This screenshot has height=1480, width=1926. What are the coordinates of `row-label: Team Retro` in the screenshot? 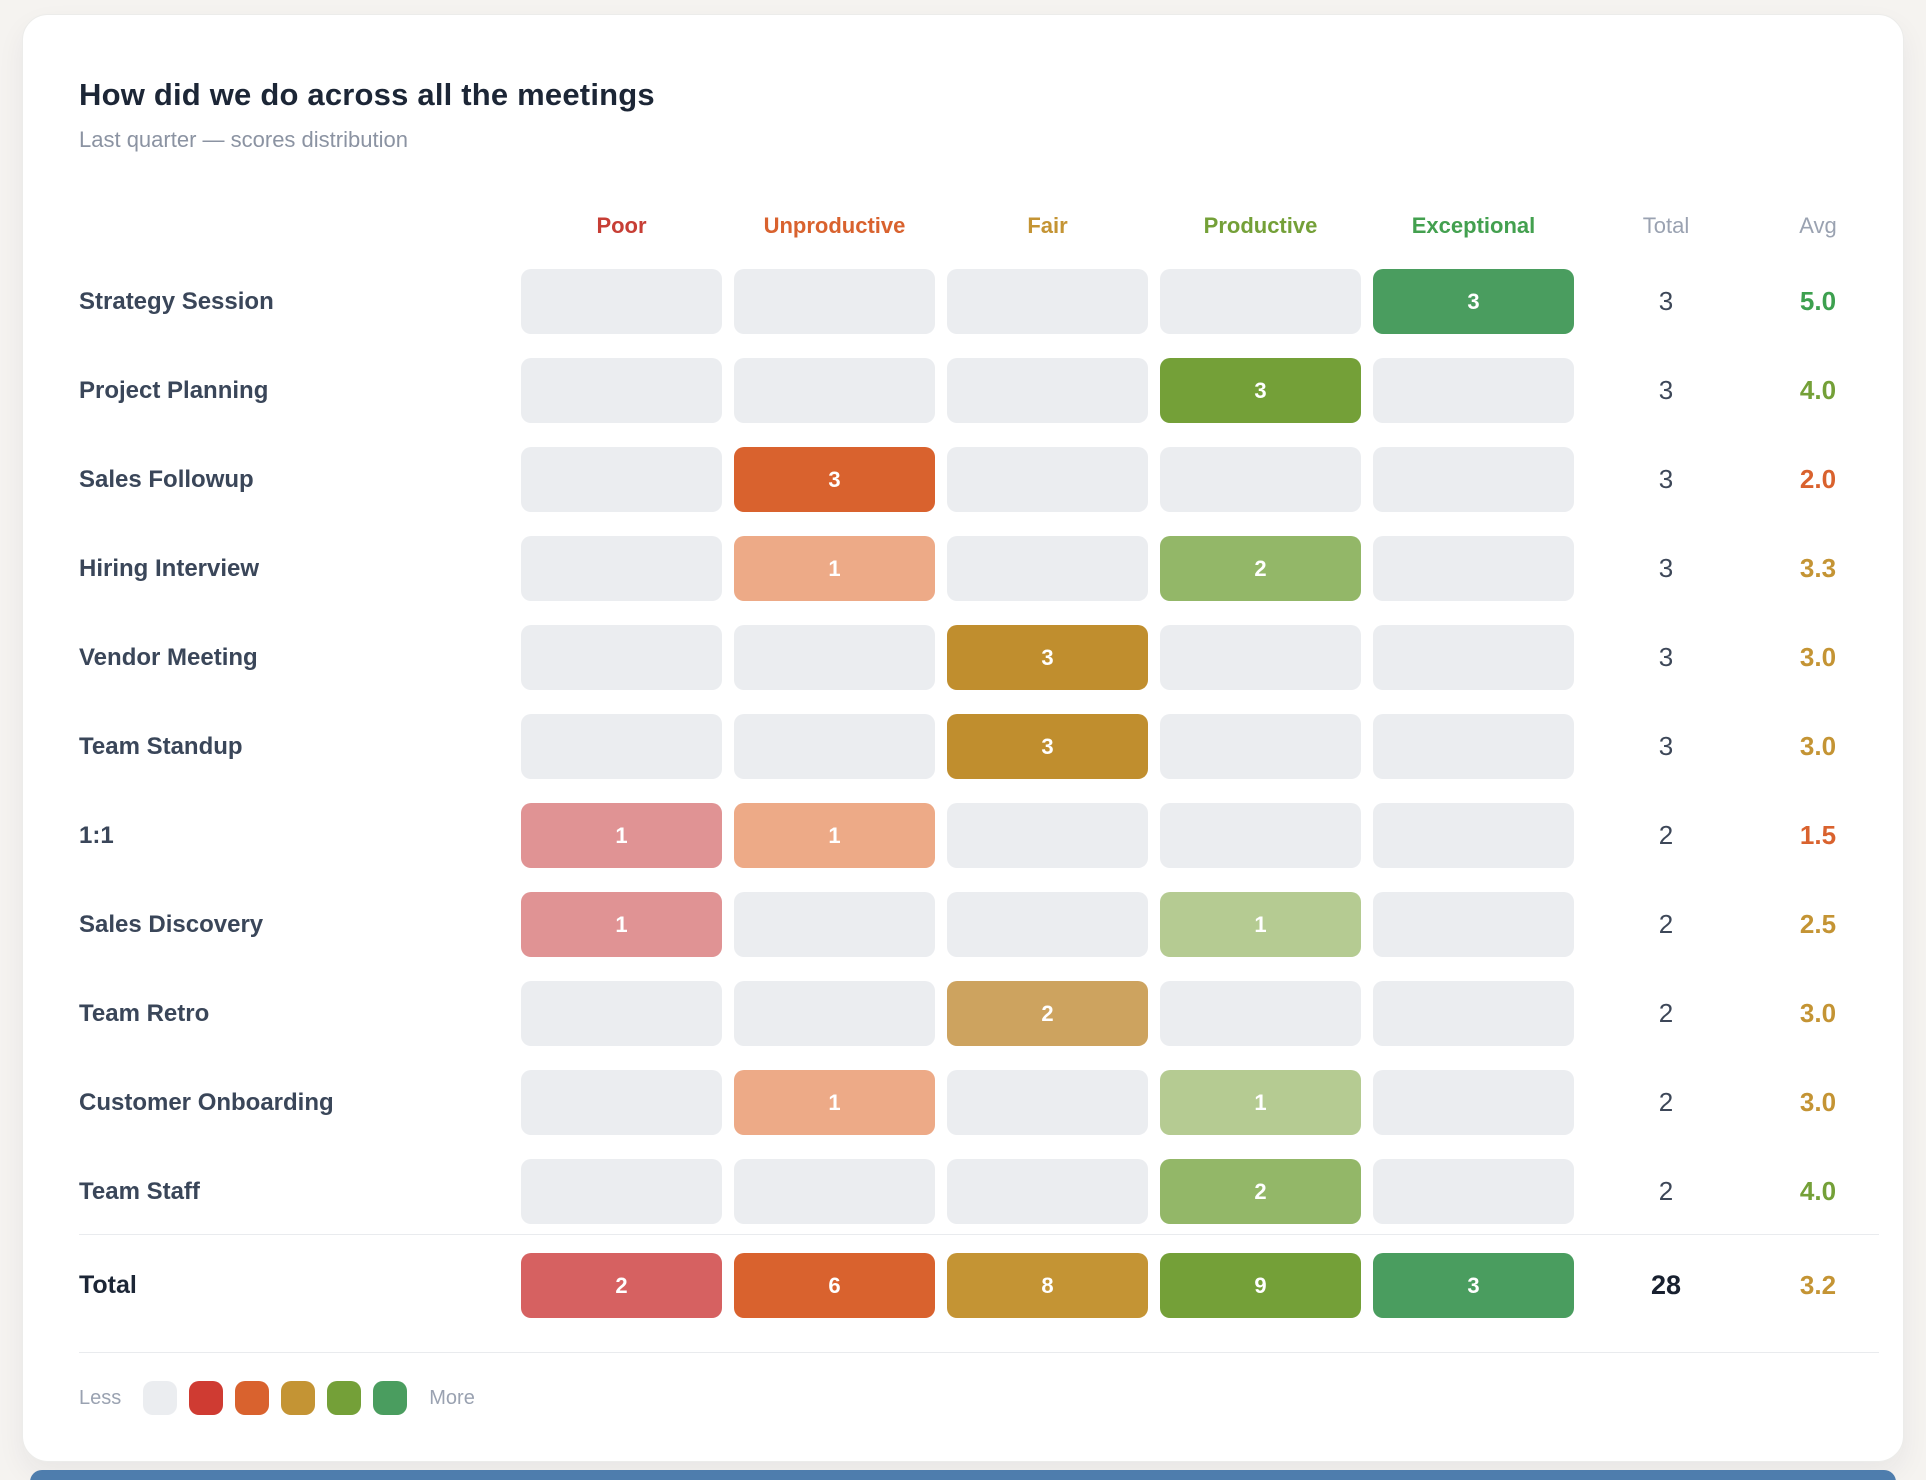 It's located at (144, 1013).